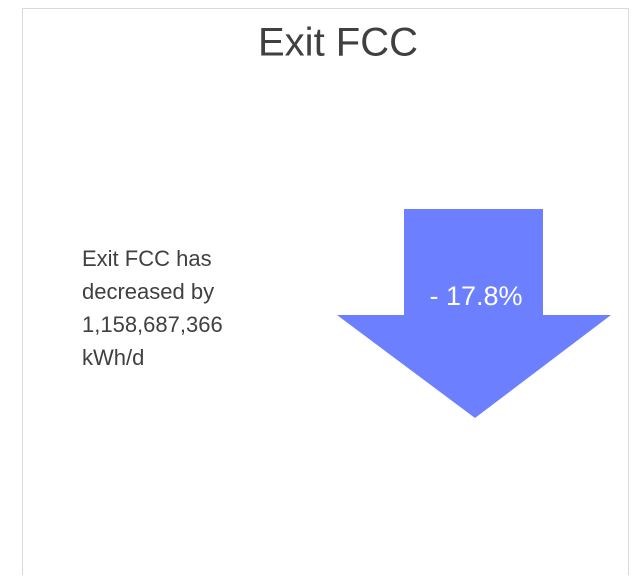  What do you see at coordinates (148, 291) in the screenshot?
I see `description-line: decreased by` at bounding box center [148, 291].